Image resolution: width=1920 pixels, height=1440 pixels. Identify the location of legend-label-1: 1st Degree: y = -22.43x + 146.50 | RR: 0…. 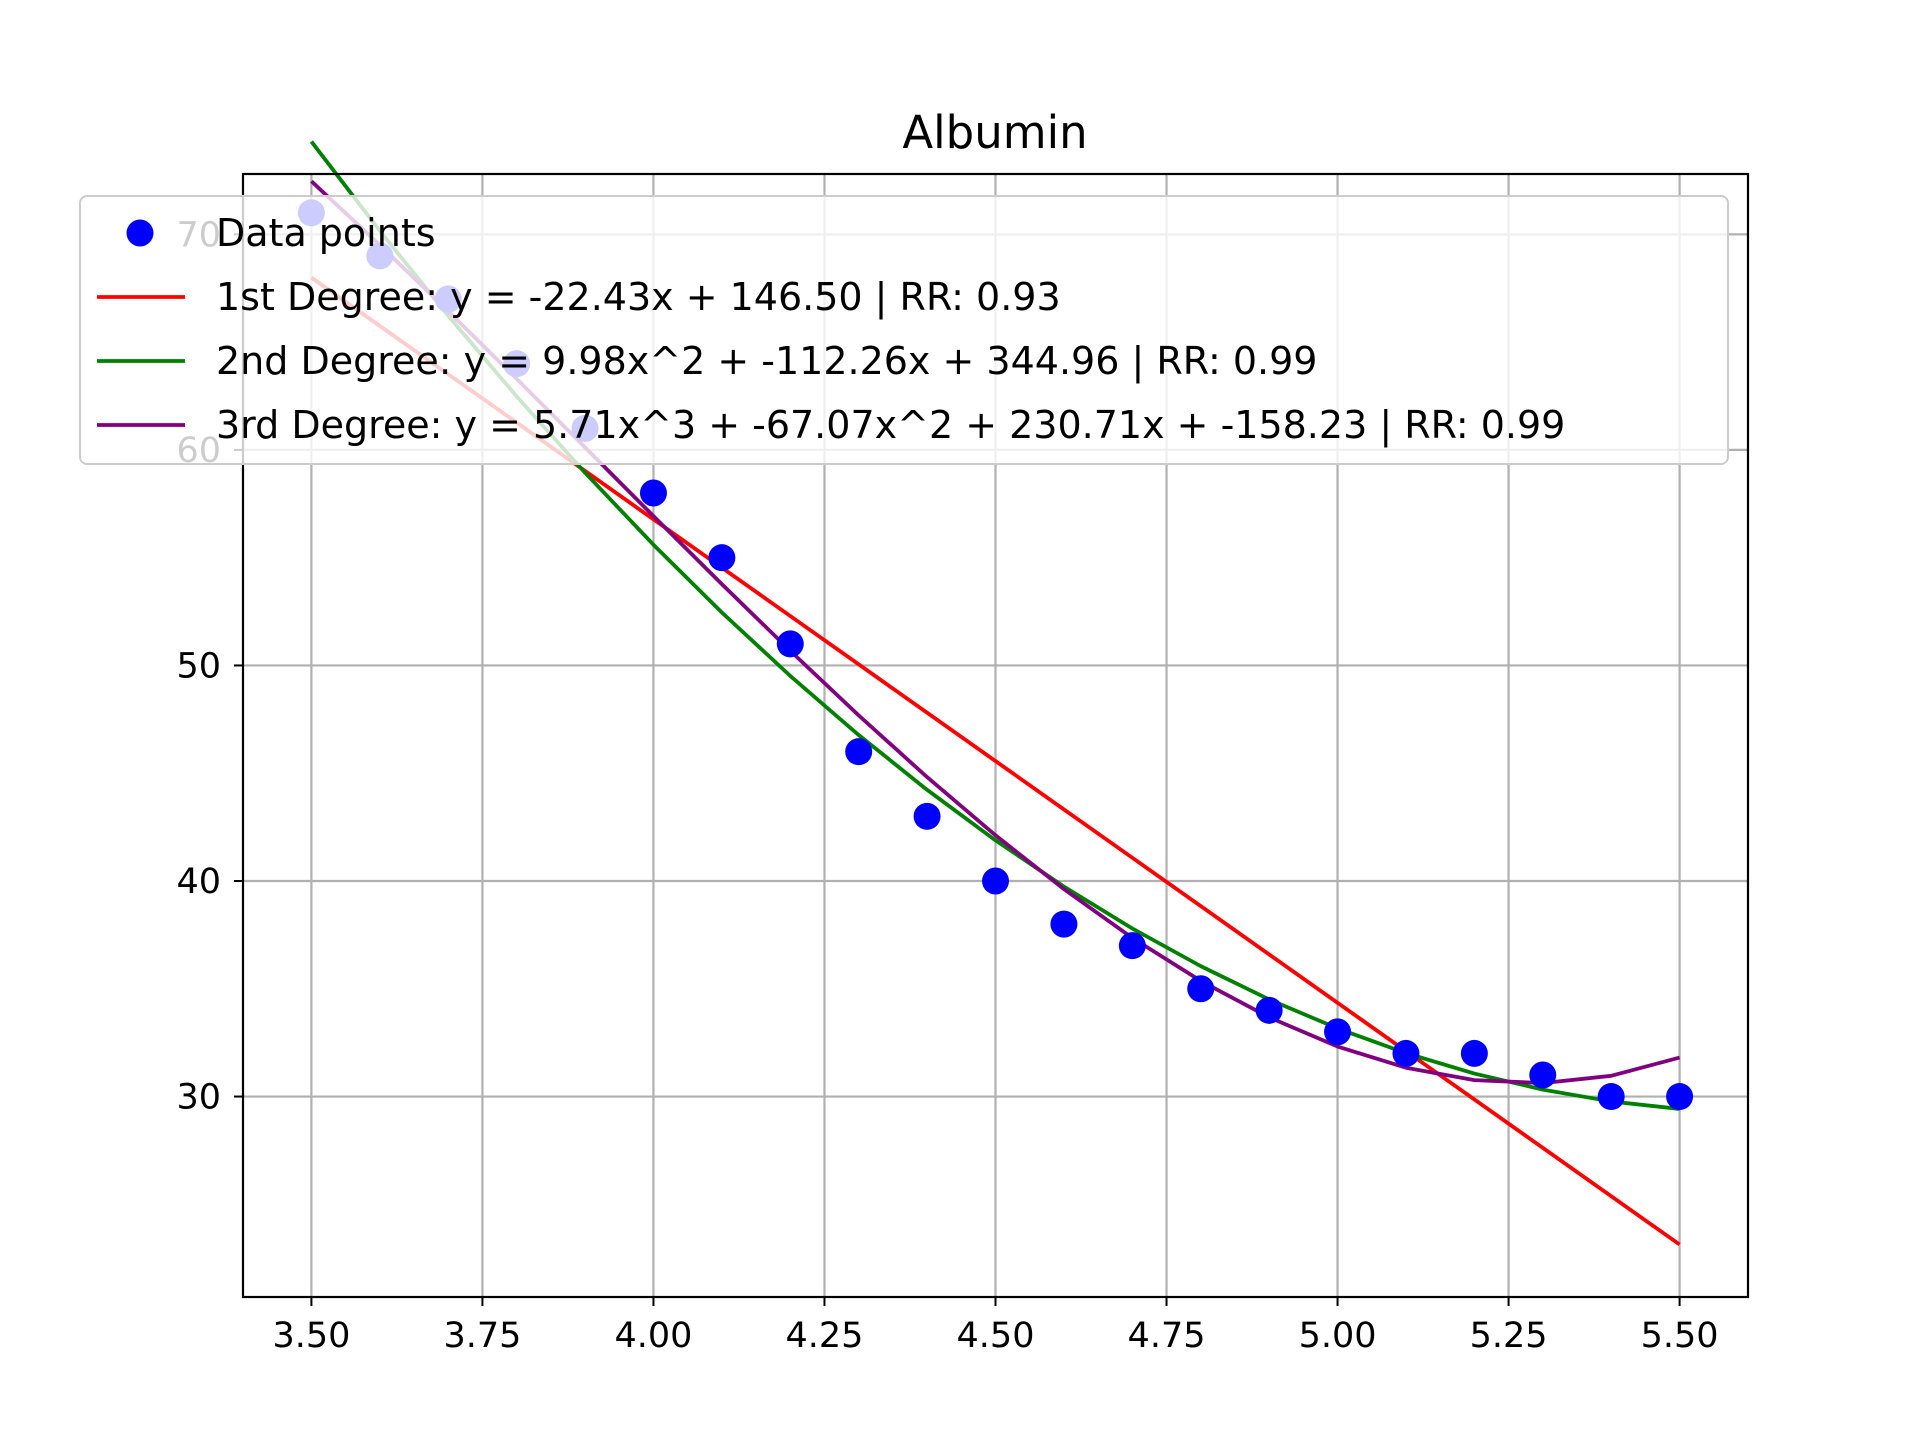
(638, 297).